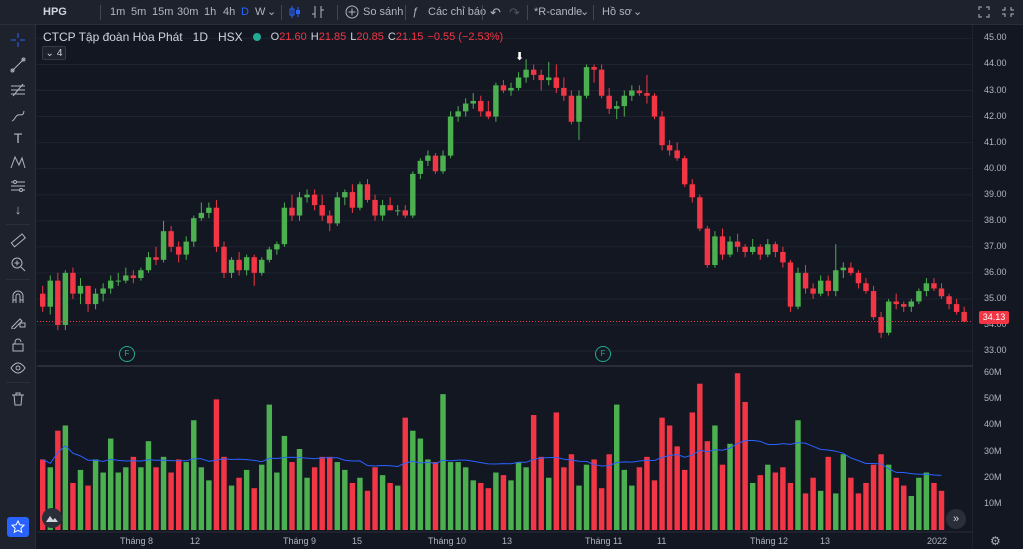 This screenshot has width=1023, height=549. I want to click on profile-chevron-icon: ⌄, so click(638, 12).